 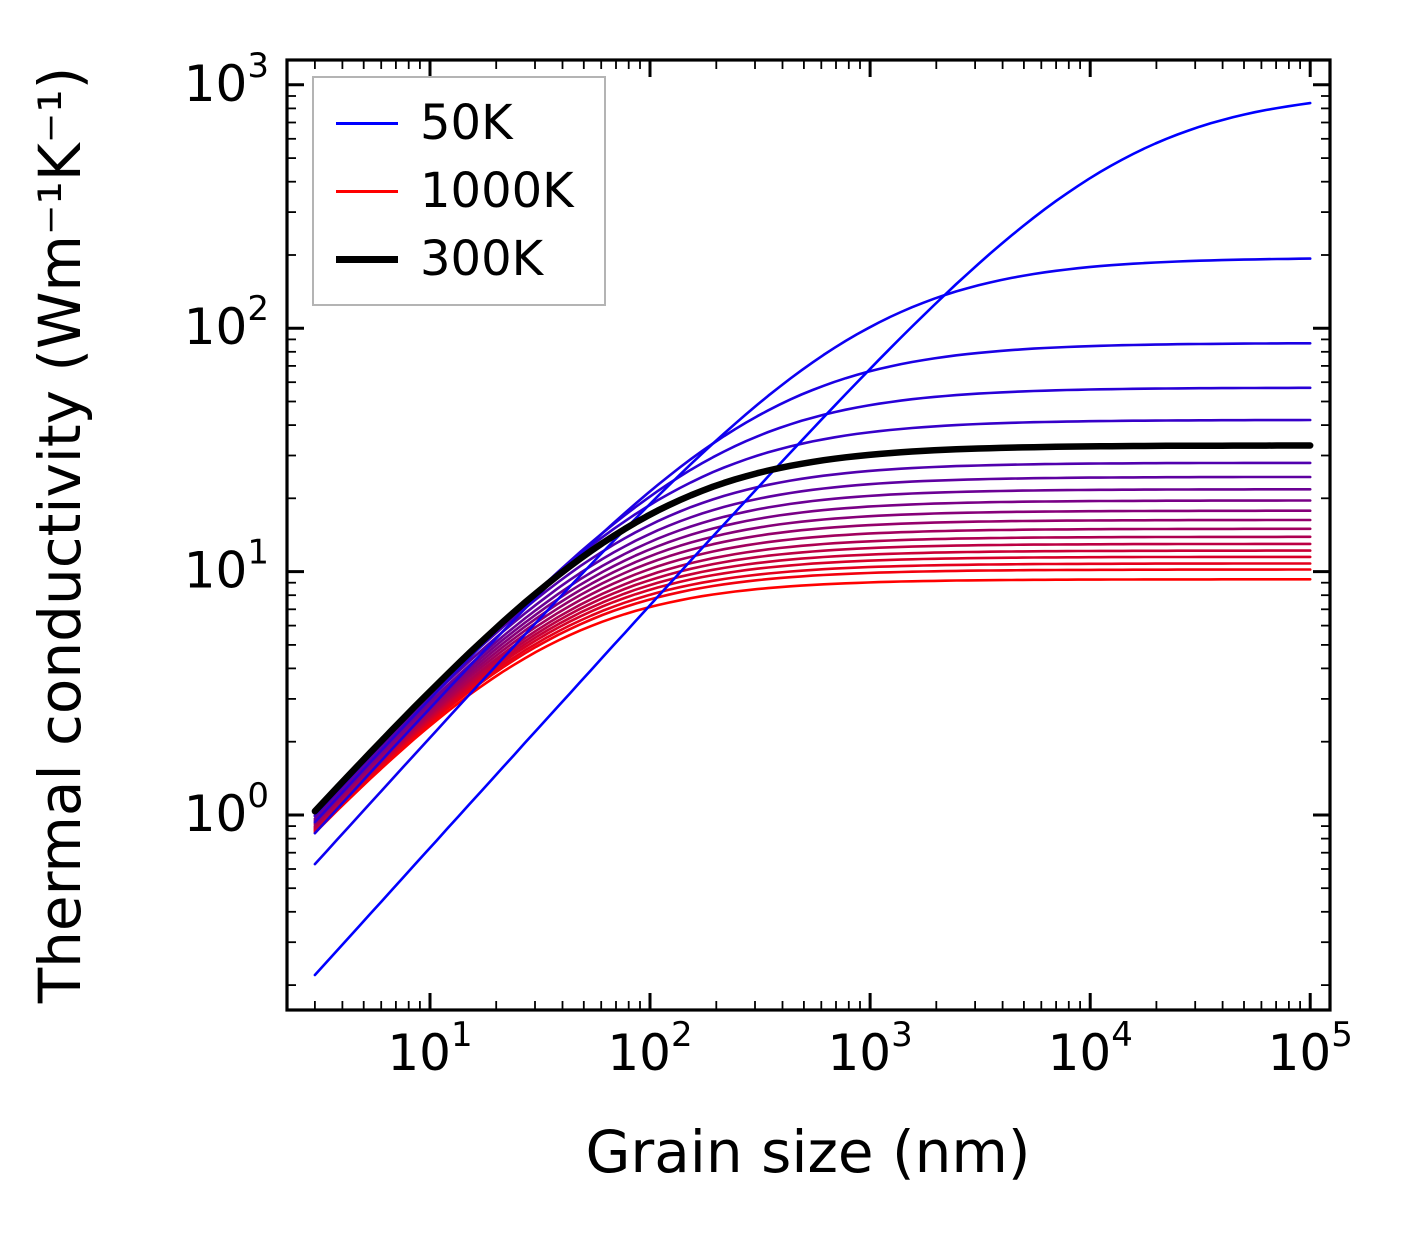 What do you see at coordinates (367, 191) in the screenshot?
I see `legend-line-1000k-icon` at bounding box center [367, 191].